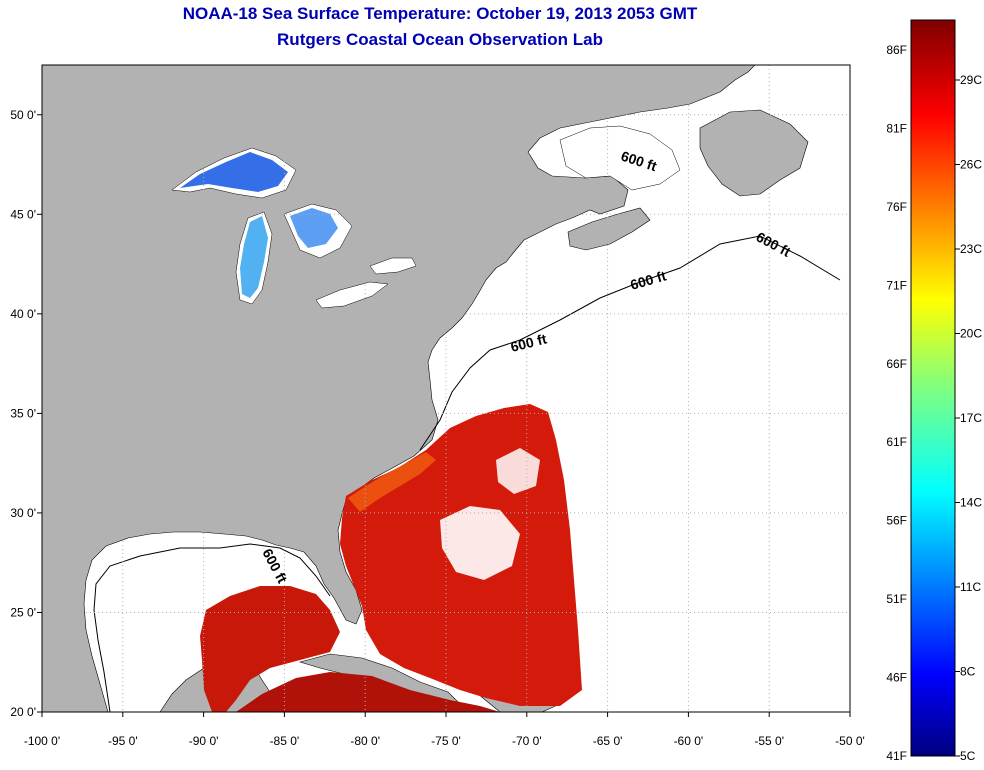 This screenshot has height=770, width=984. Describe the element at coordinates (971, 334) in the screenshot. I see `colorbar-c-label: 20C` at that location.